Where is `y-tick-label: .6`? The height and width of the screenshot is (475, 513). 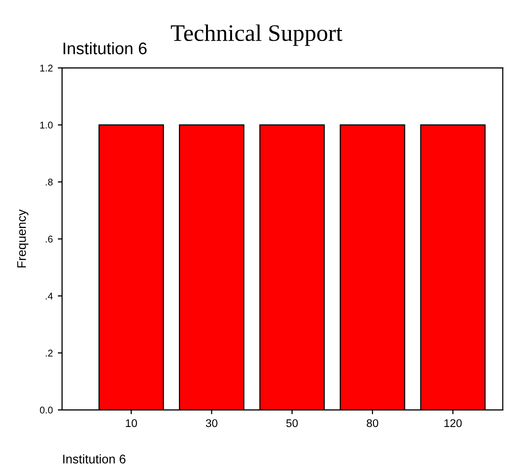
y-tick-label: .6 is located at coordinates (49, 239).